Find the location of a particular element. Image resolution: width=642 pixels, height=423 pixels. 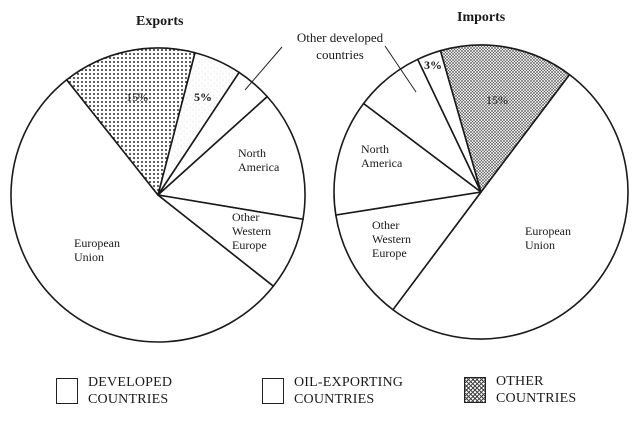

imports-title: Imports is located at coordinates (481, 17).